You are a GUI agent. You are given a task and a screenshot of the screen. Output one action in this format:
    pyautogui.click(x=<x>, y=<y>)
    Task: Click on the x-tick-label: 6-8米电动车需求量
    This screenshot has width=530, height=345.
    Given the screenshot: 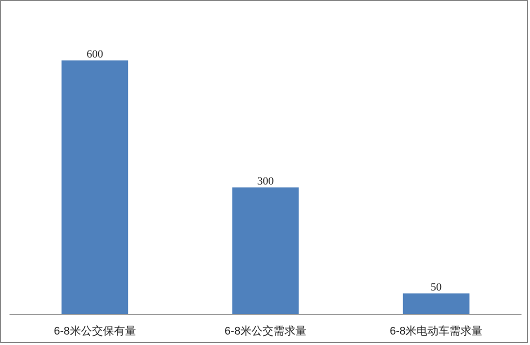 What is the action you would take?
    pyautogui.click(x=436, y=331)
    